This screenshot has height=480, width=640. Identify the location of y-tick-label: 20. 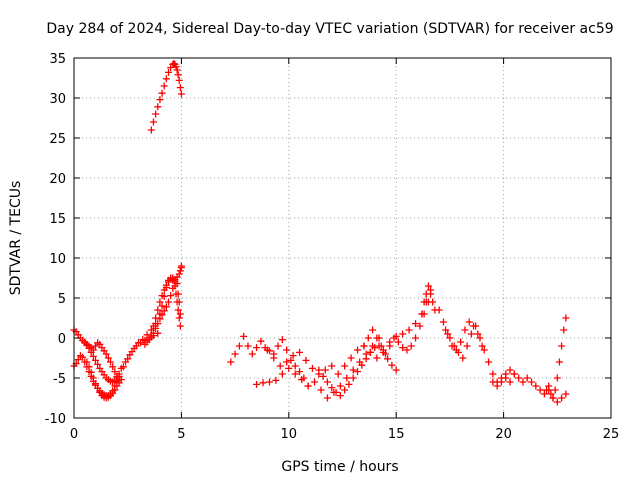
(57, 179).